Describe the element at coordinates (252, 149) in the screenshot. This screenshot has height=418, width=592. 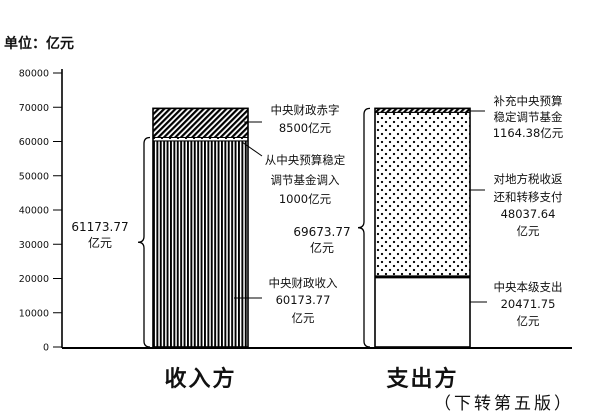
I see `leader-line` at that location.